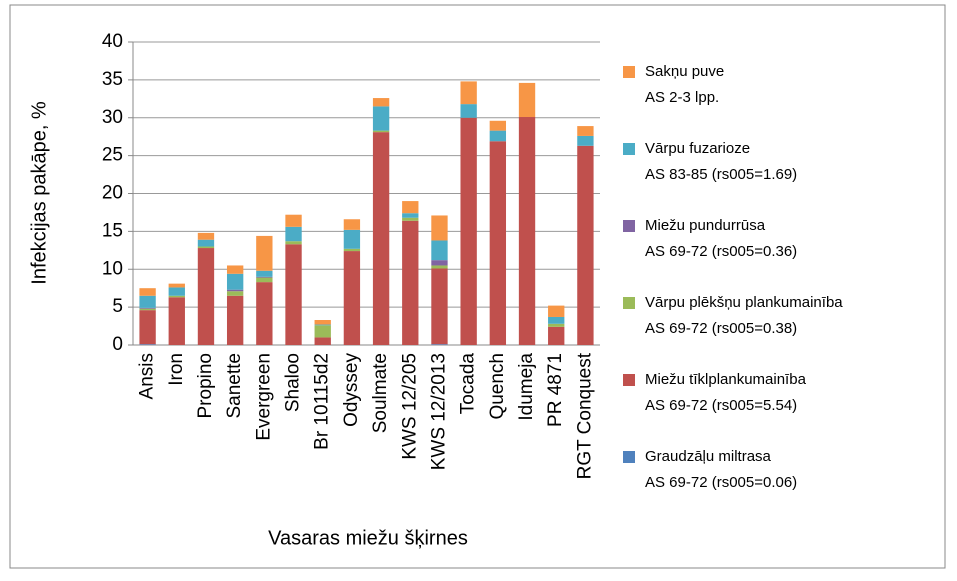  What do you see at coordinates (744, 302) in the screenshot?
I see `legend-label: Vārpu plēkšņu plankumainība` at bounding box center [744, 302].